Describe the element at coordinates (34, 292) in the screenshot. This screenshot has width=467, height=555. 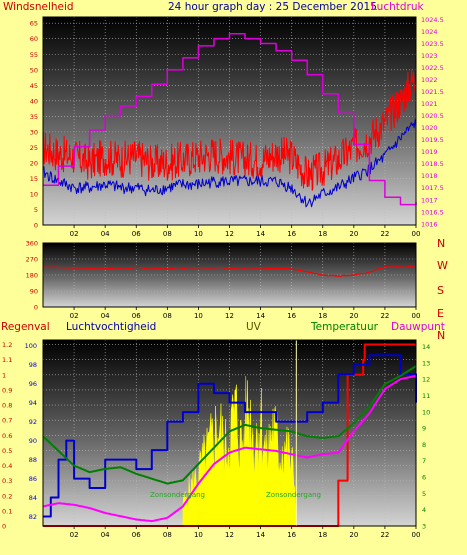
I see `y-tick-label-direction: 90` at that location.